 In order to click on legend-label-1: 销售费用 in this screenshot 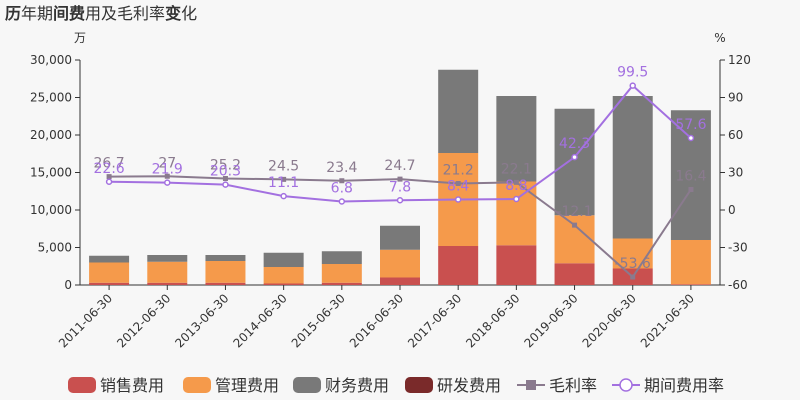, I will do `click(132, 385)`.